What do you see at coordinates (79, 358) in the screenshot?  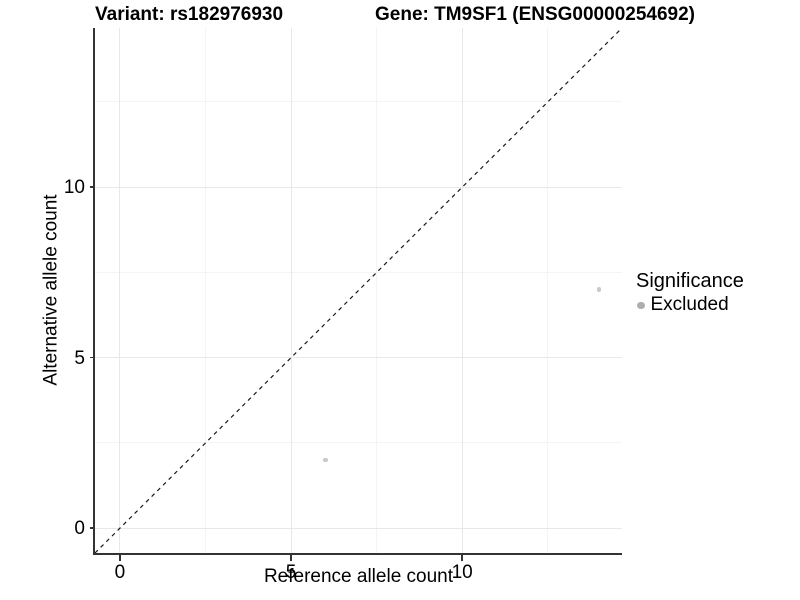 I see `y-tick-label: 5` at bounding box center [79, 358].